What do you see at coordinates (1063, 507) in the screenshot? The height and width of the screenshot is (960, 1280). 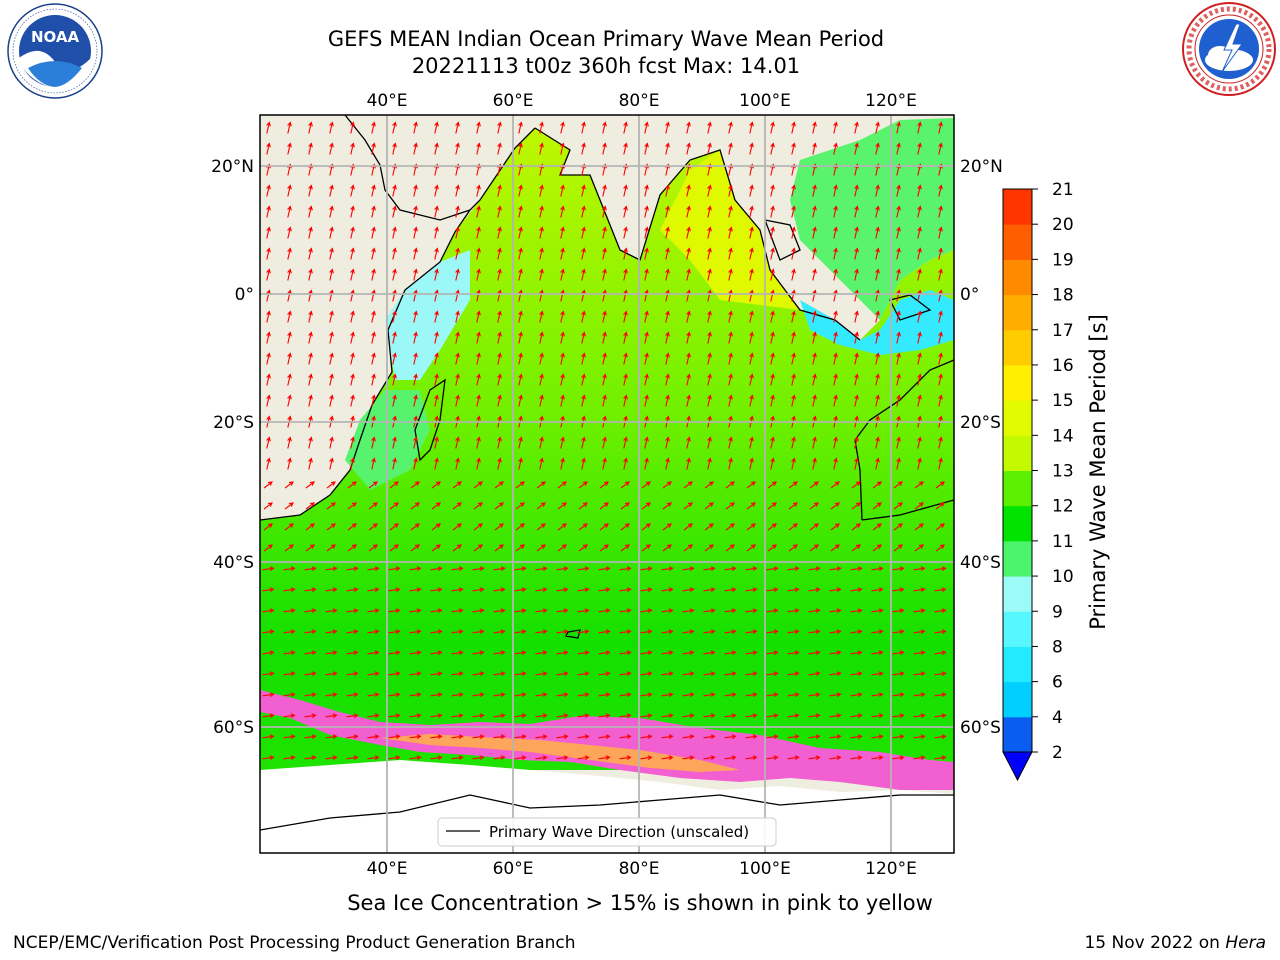 I see `colorbar-tick-label: 12` at bounding box center [1063, 507].